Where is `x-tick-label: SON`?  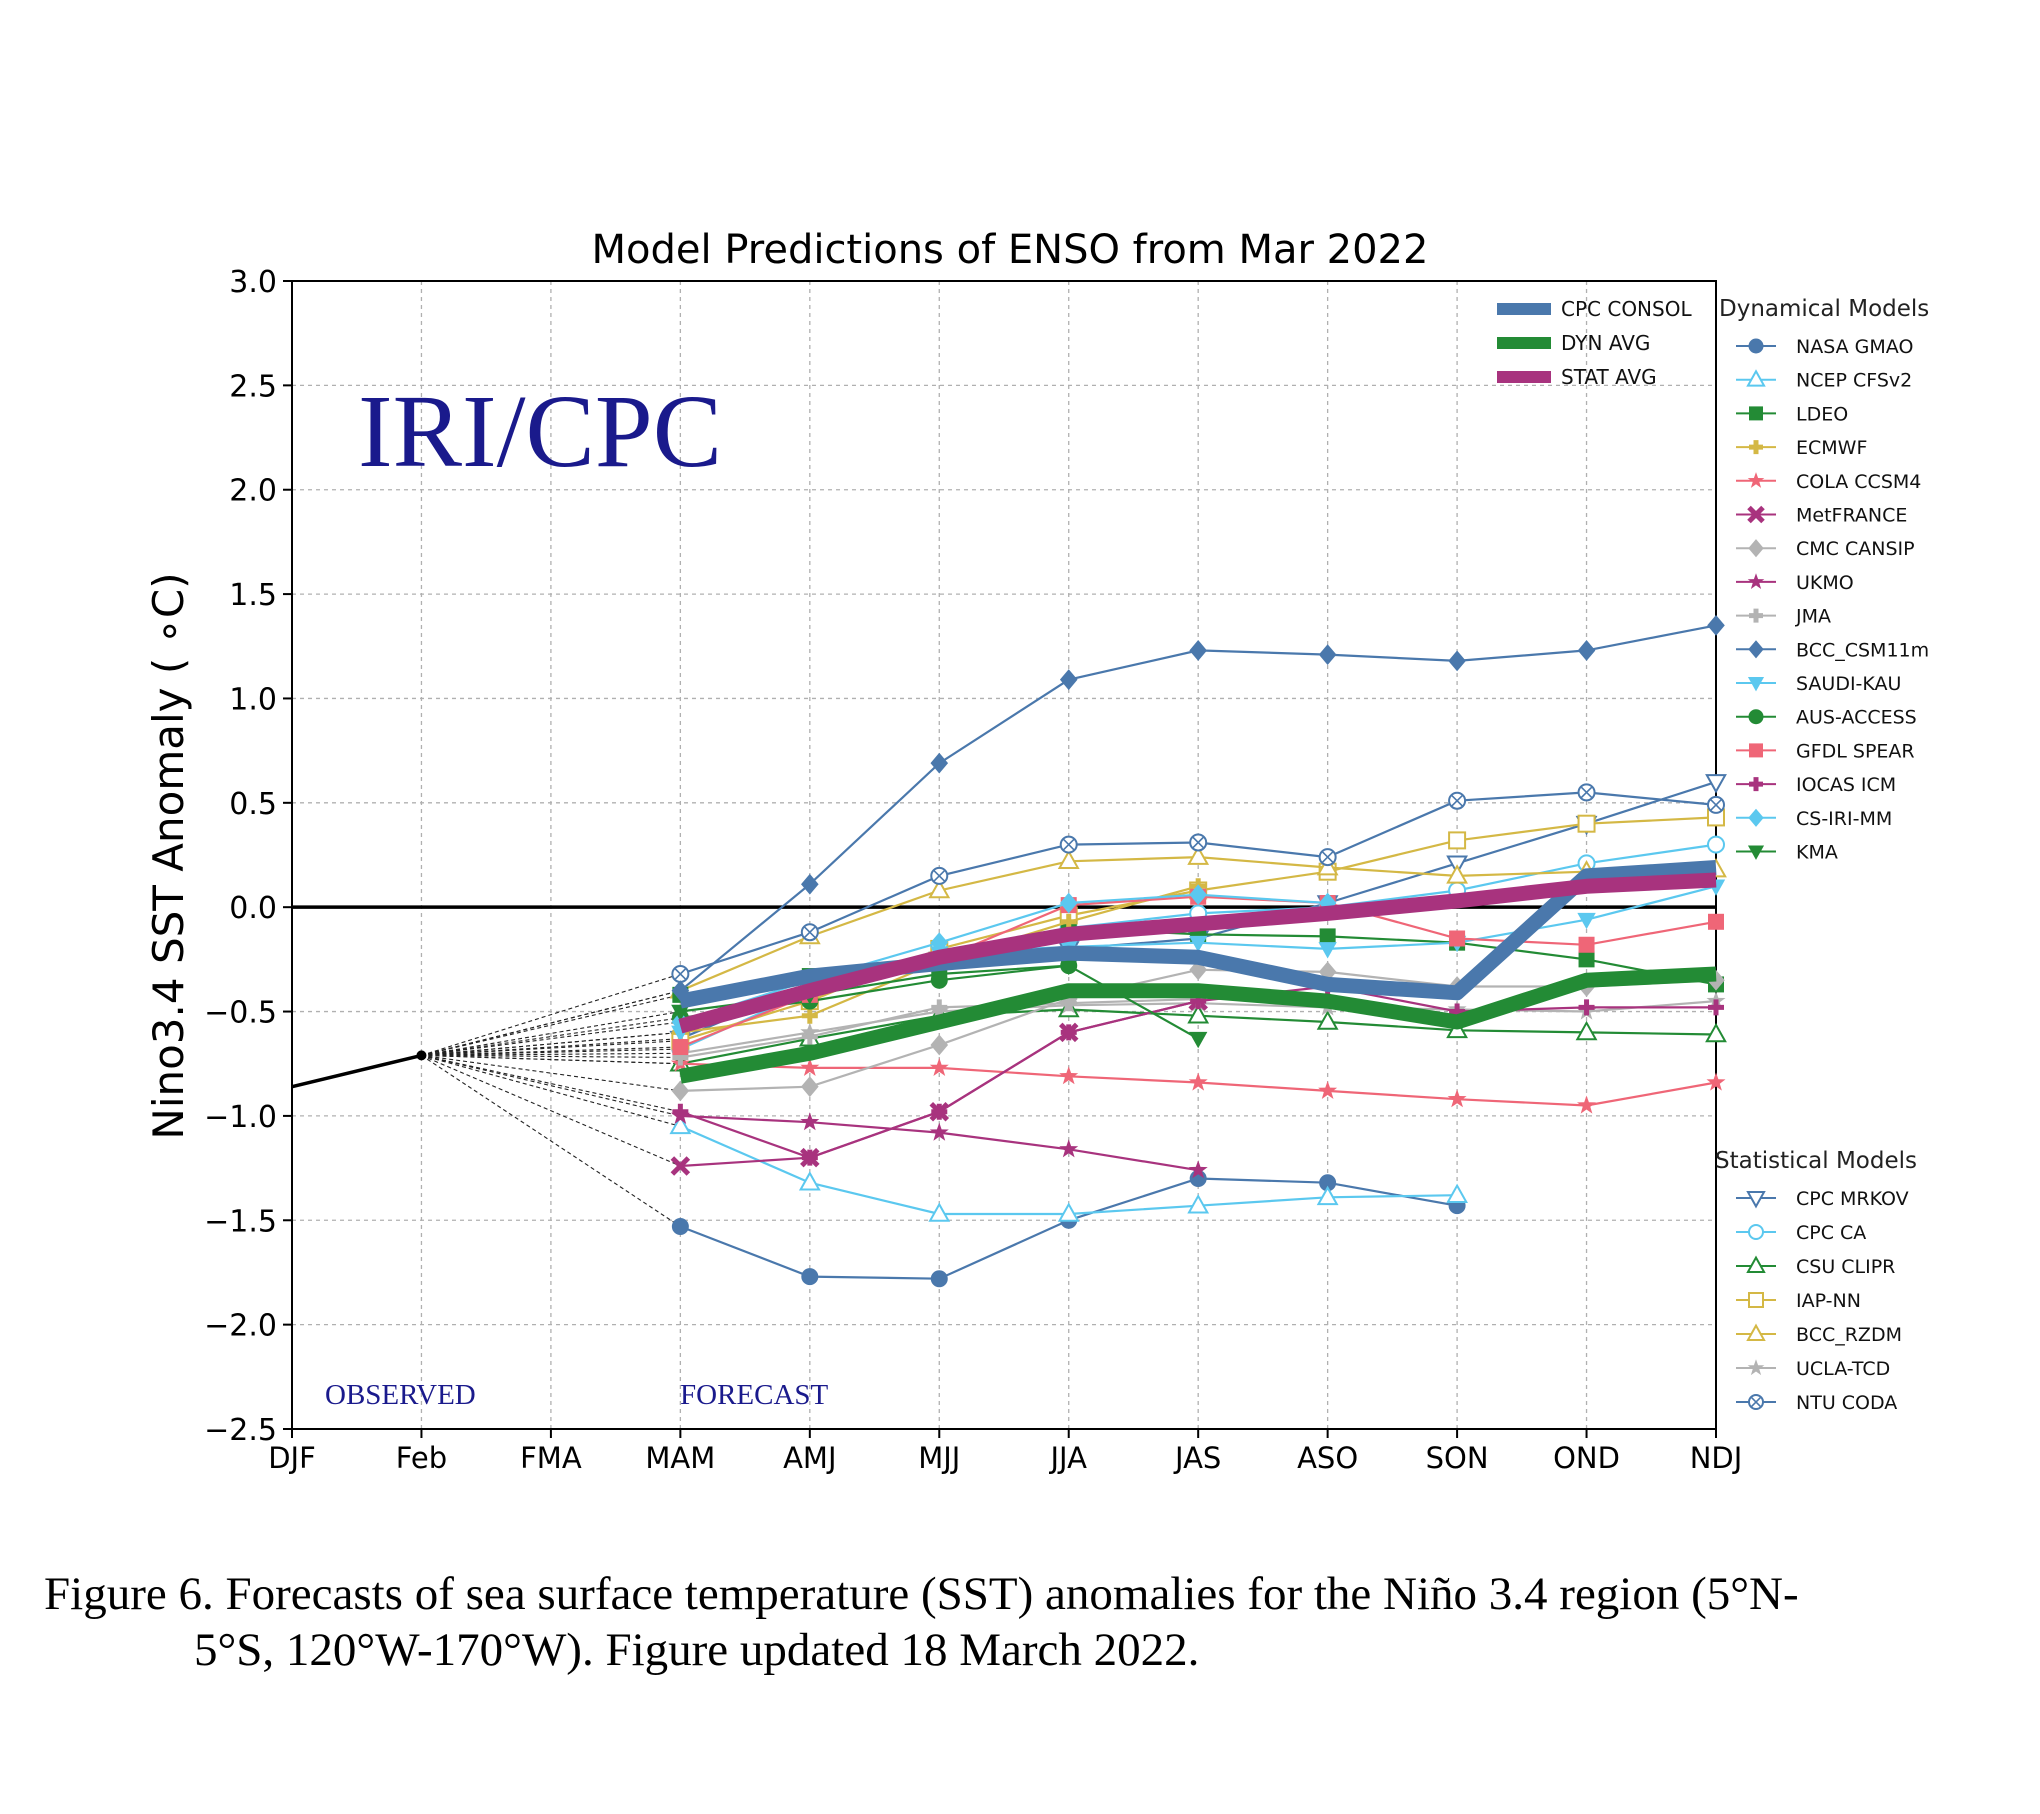
x-tick-label: SON is located at coordinates (1457, 1458).